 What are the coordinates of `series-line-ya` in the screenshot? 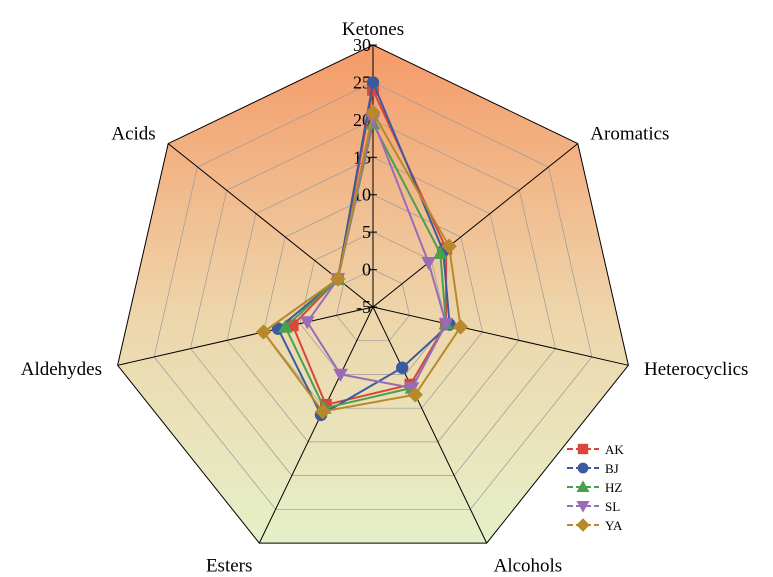 It's located at (362, 261).